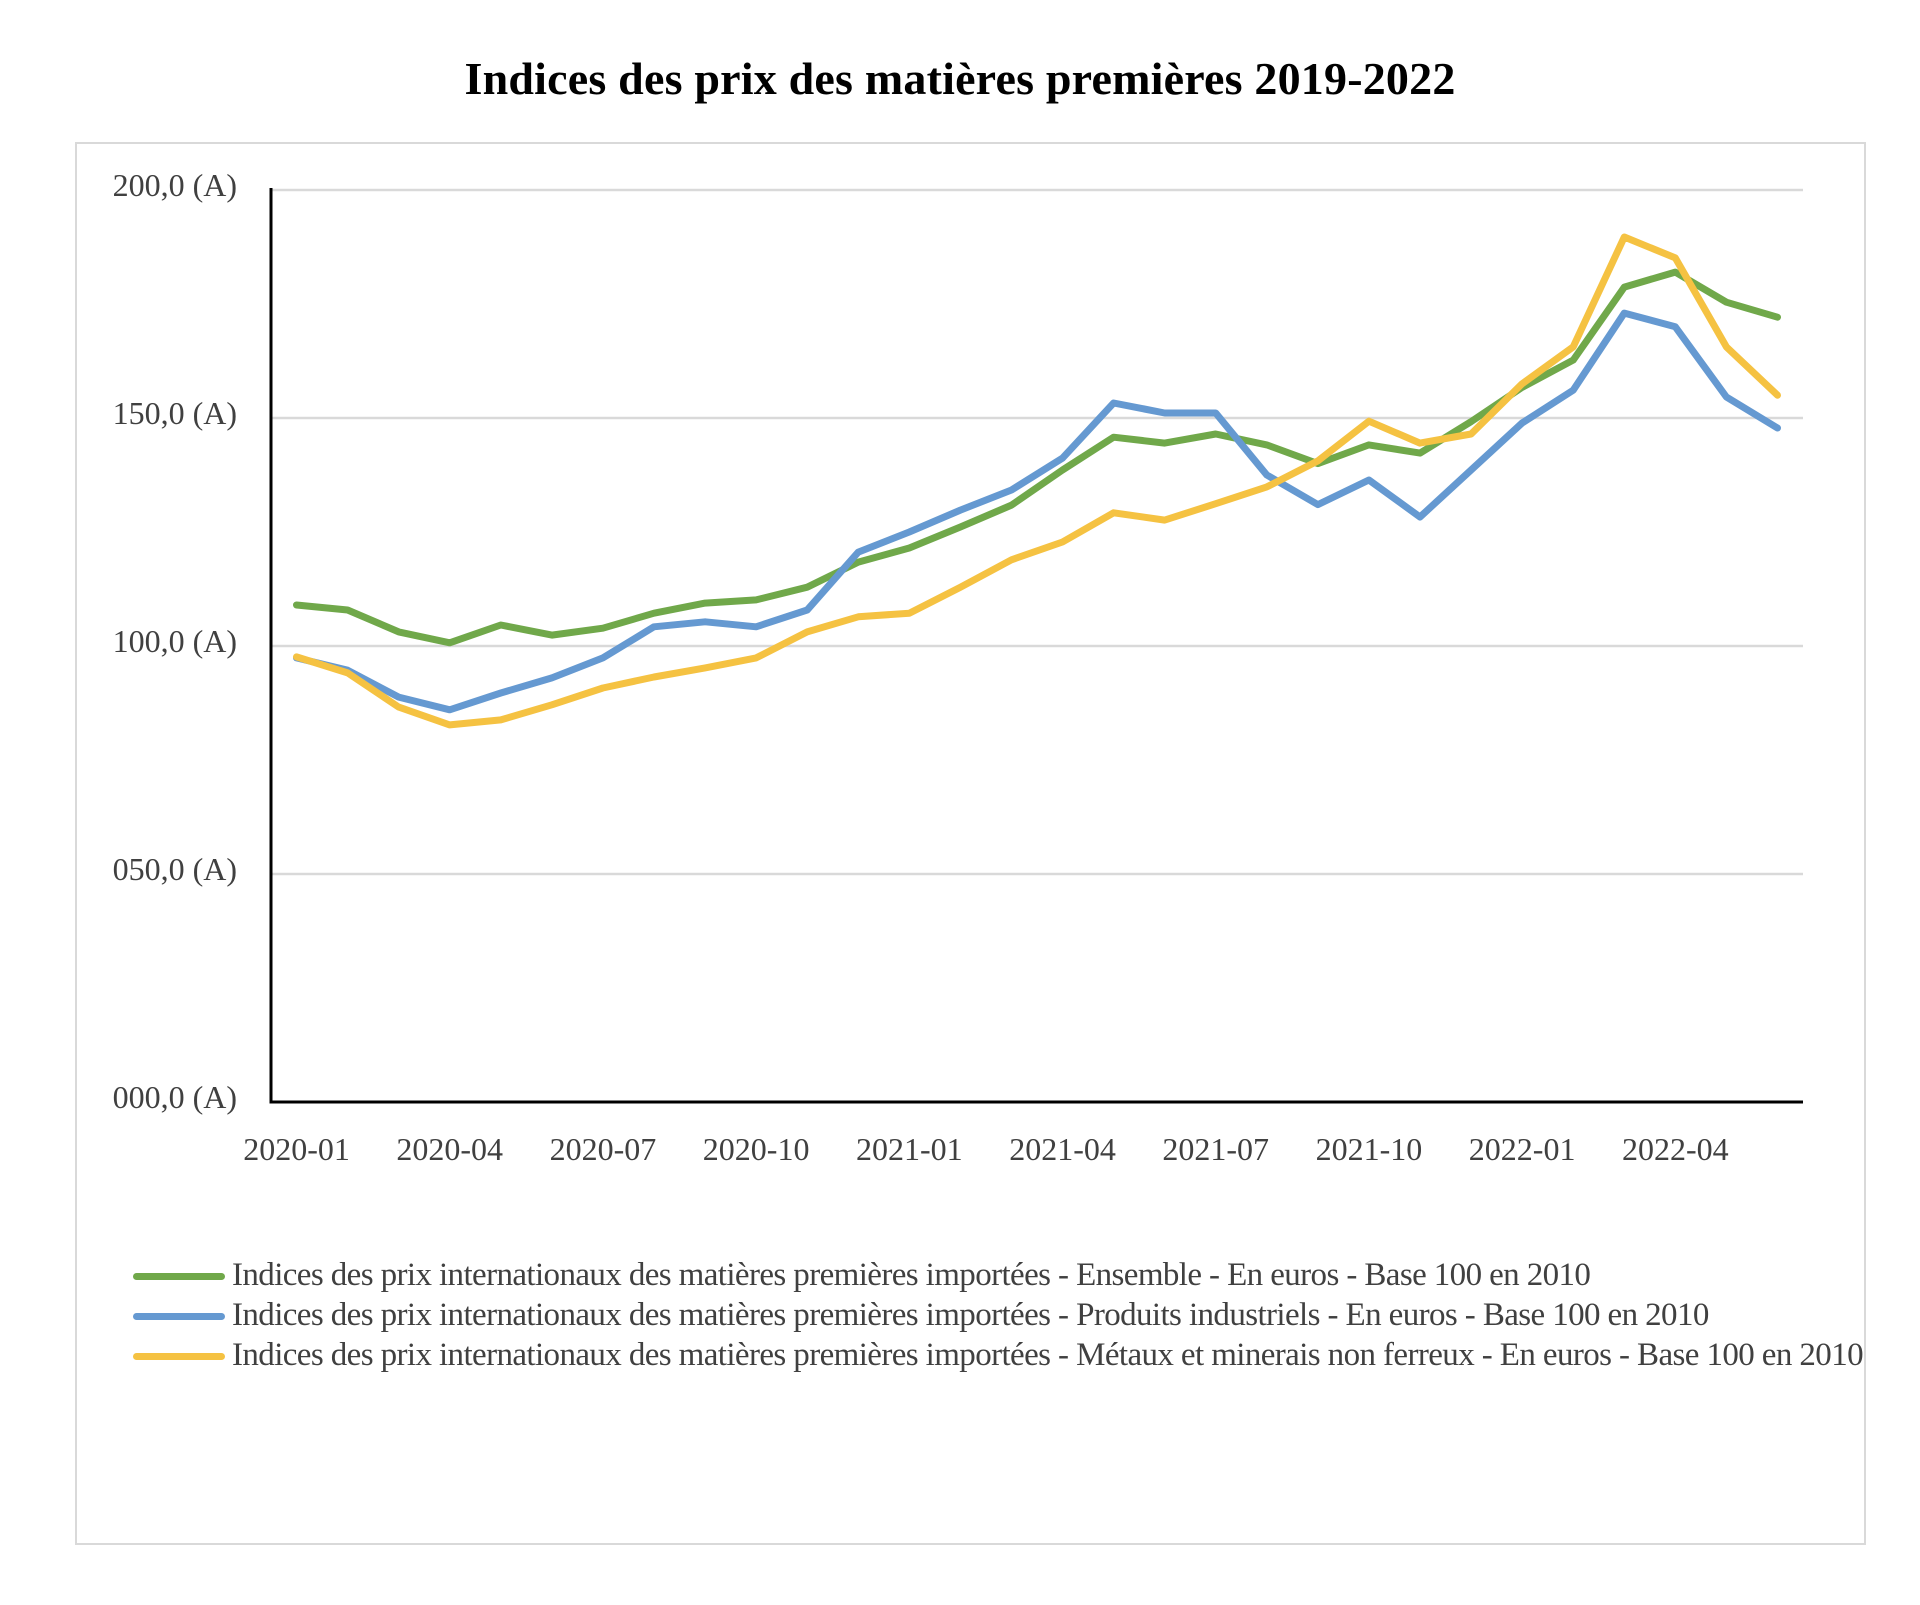 Image resolution: width=1920 pixels, height=1605 pixels. What do you see at coordinates (1369, 1149) in the screenshot?
I see `x-tick-label: 2021-10` at bounding box center [1369, 1149].